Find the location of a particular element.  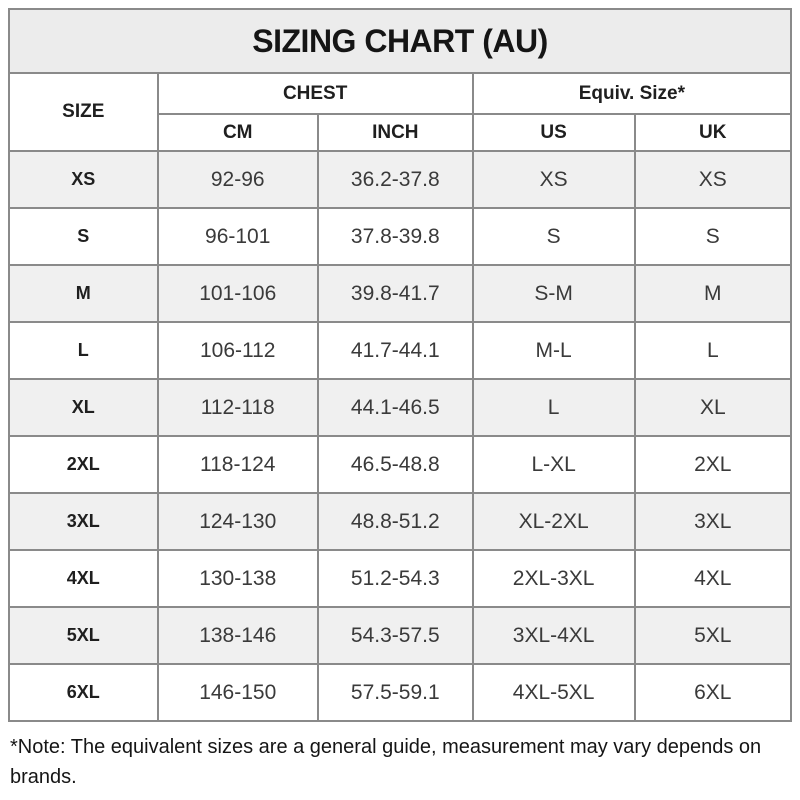

table-row: 5XL 138-146 54.3-57.5 3XL-4XL 5XL is located at coordinates (400, 635).